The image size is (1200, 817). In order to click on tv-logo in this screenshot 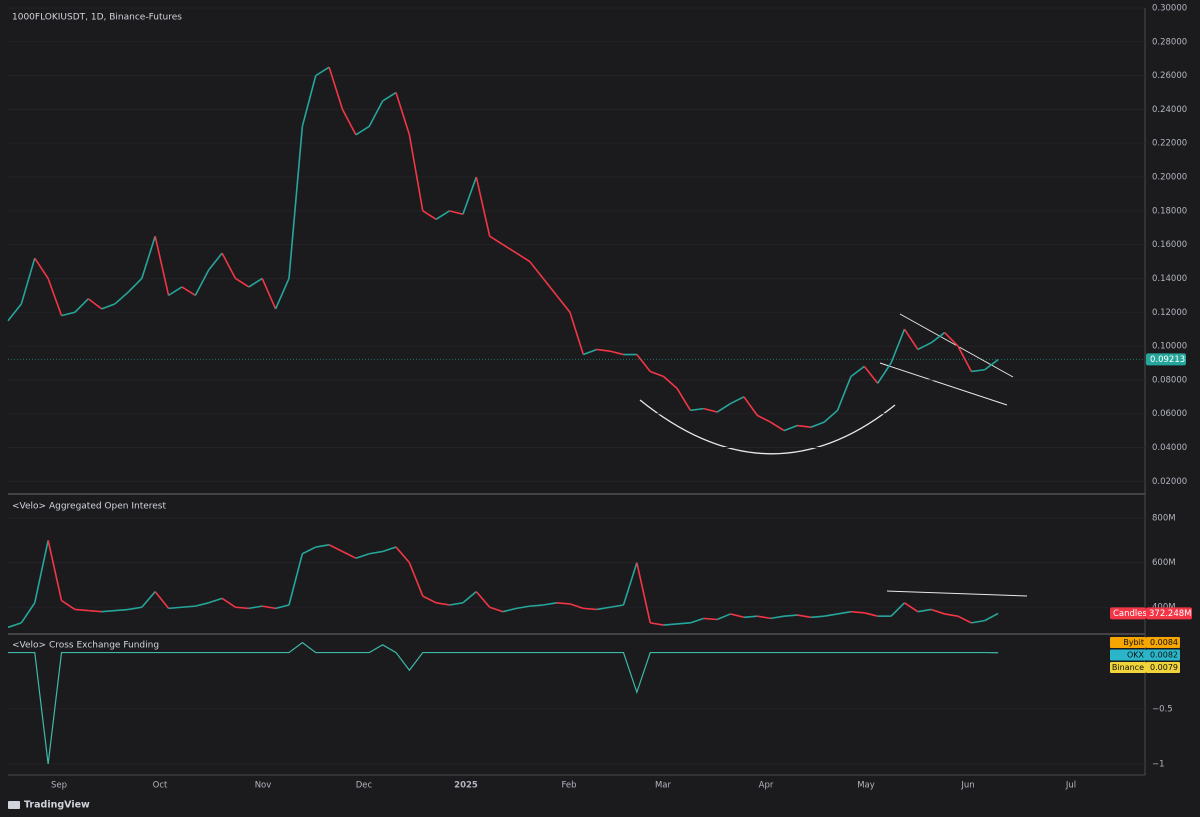, I will do `click(14, 805)`.